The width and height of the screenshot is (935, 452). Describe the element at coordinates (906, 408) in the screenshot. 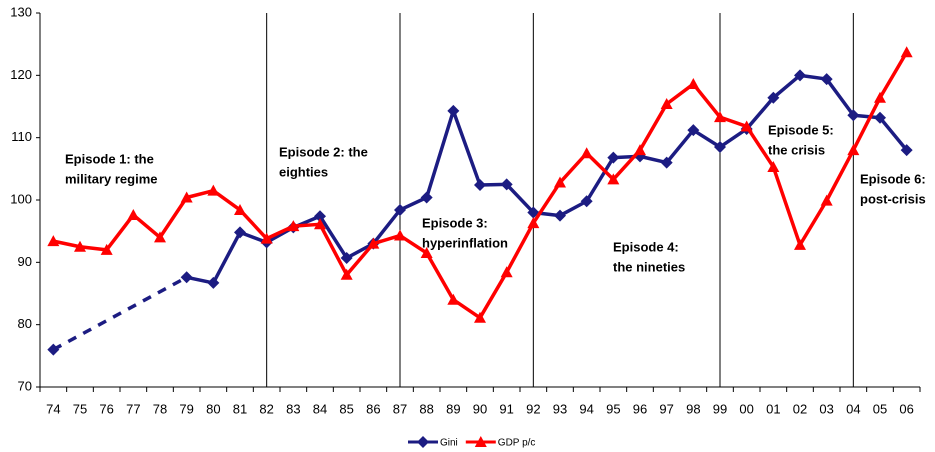

I see `x-tick-label: 06` at that location.